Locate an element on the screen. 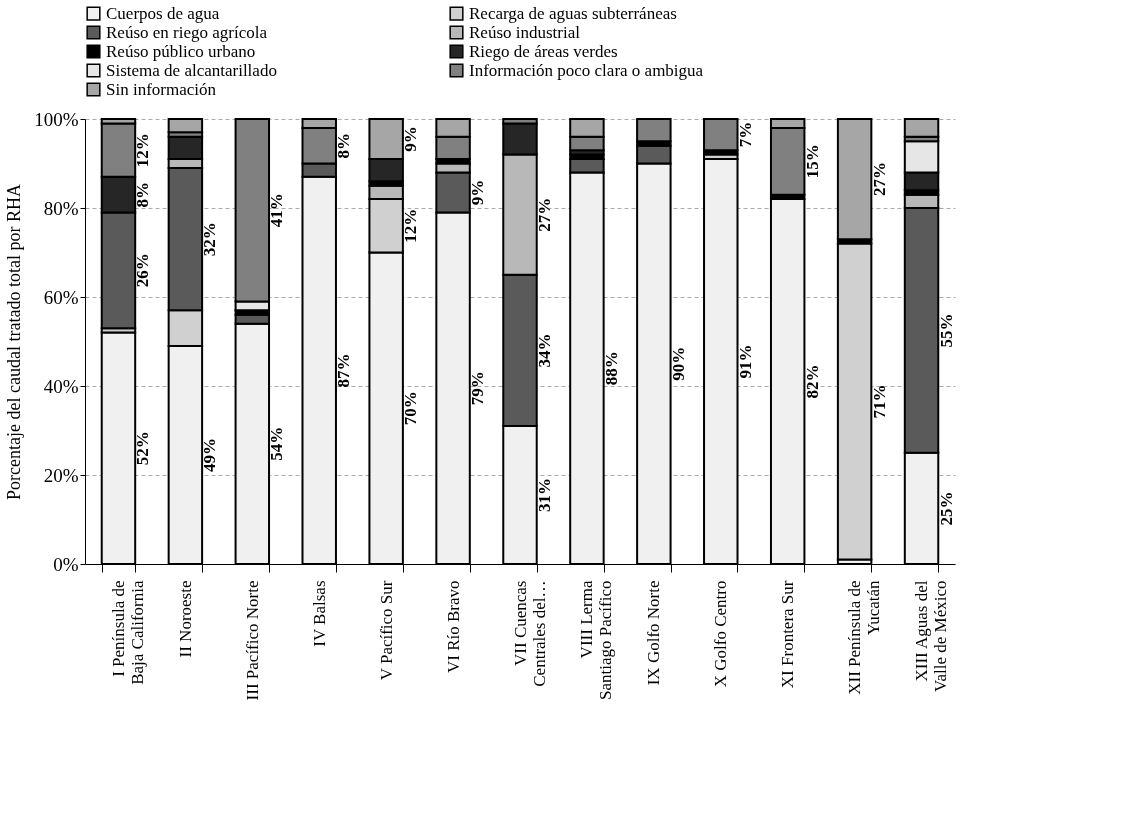  legend-label: Información poco clara o ambigua is located at coordinates (586, 70).